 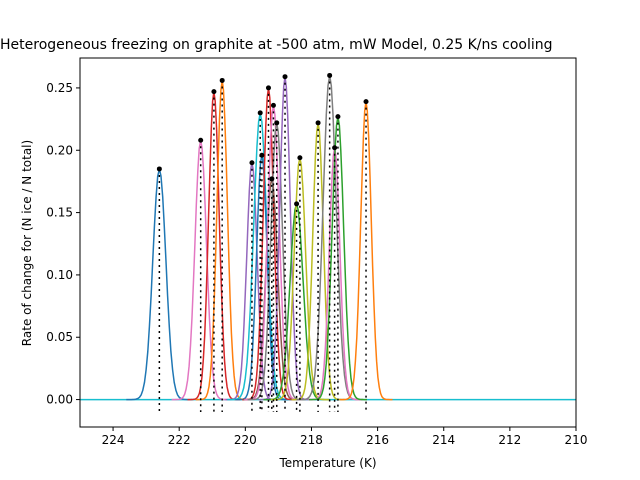 I want to click on x-tick-label: 216, so click(x=377, y=440).